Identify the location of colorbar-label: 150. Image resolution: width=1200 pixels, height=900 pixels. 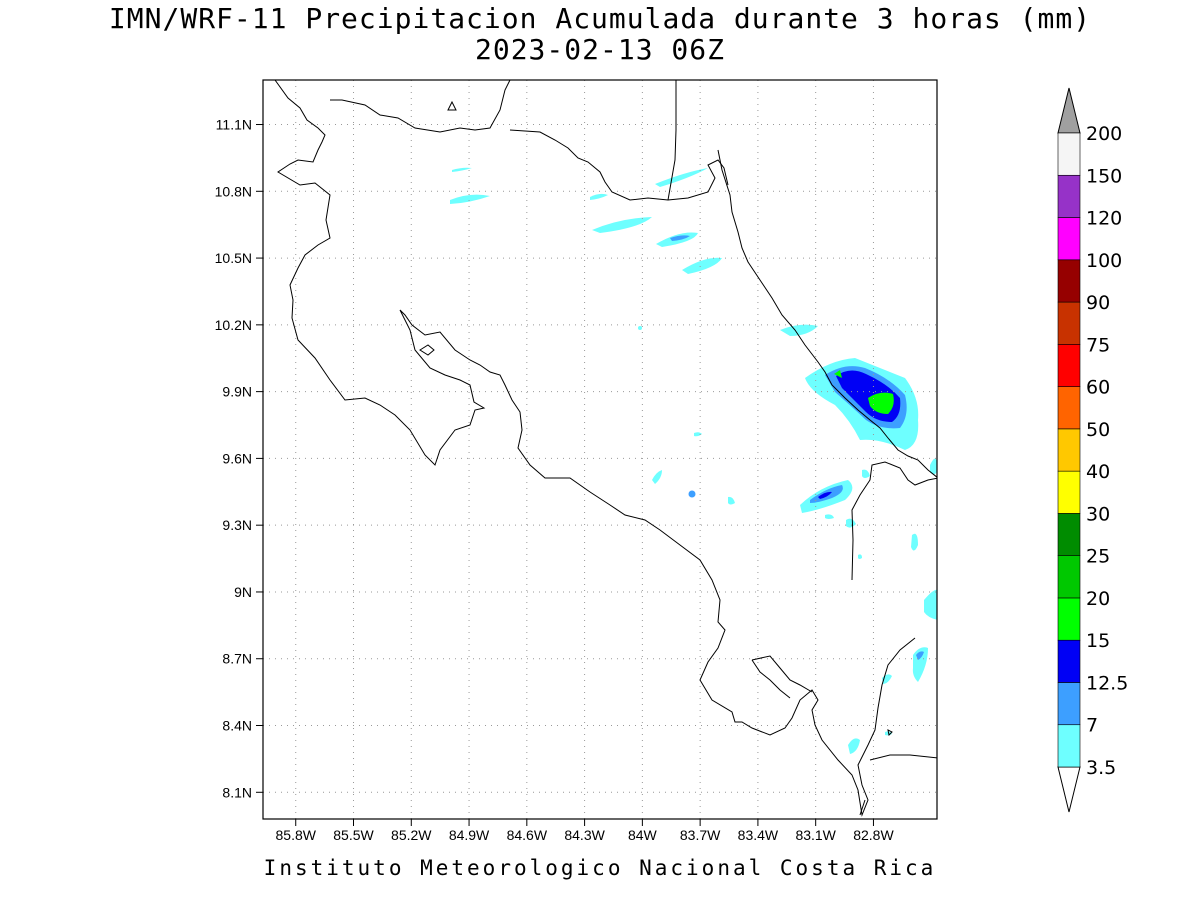
(1104, 176).